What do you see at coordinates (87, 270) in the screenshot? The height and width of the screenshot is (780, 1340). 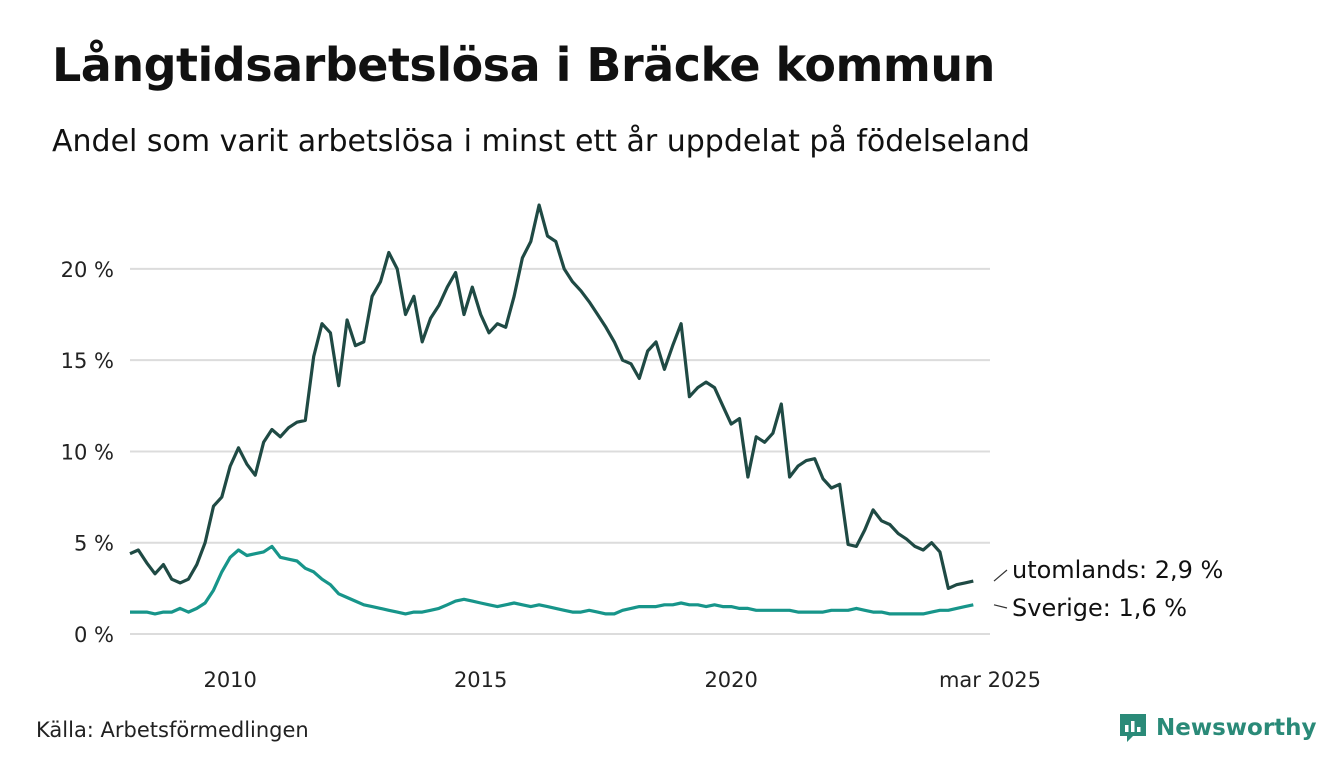 I see `y-tick-label: 20 %` at bounding box center [87, 270].